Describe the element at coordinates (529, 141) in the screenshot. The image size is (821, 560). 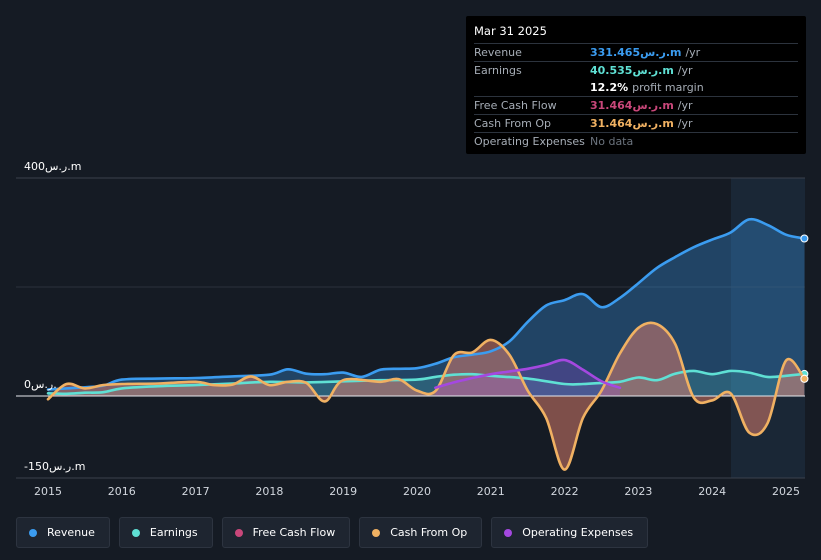
I see `tooltip-label: Operating Expenses` at that location.